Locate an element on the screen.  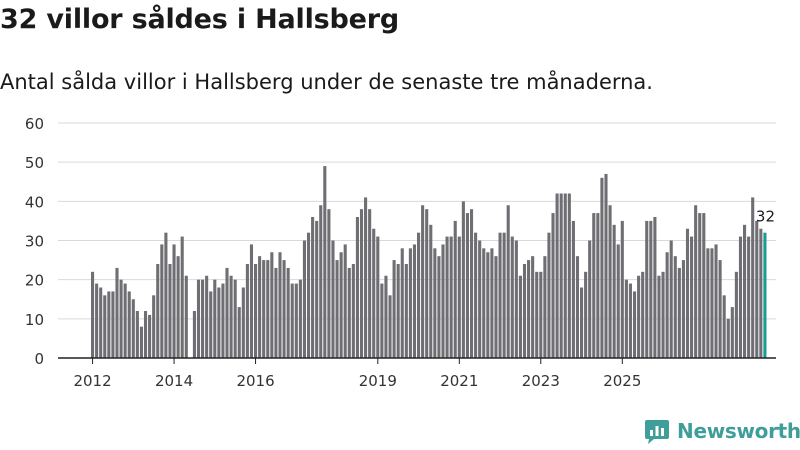
x-tick-label: 2021 is located at coordinates (459, 381).